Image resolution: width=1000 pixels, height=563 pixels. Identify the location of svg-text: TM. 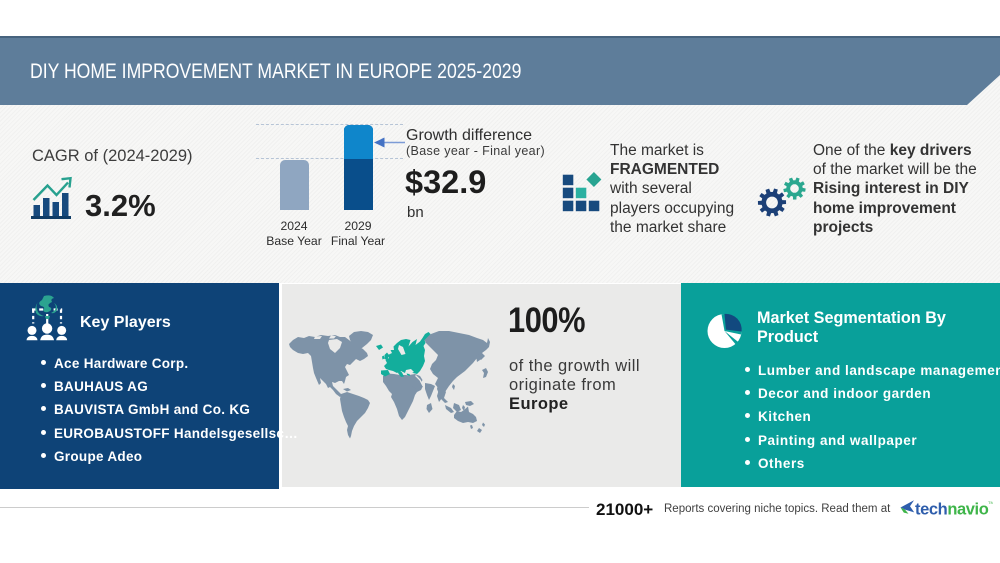
(990, 502).